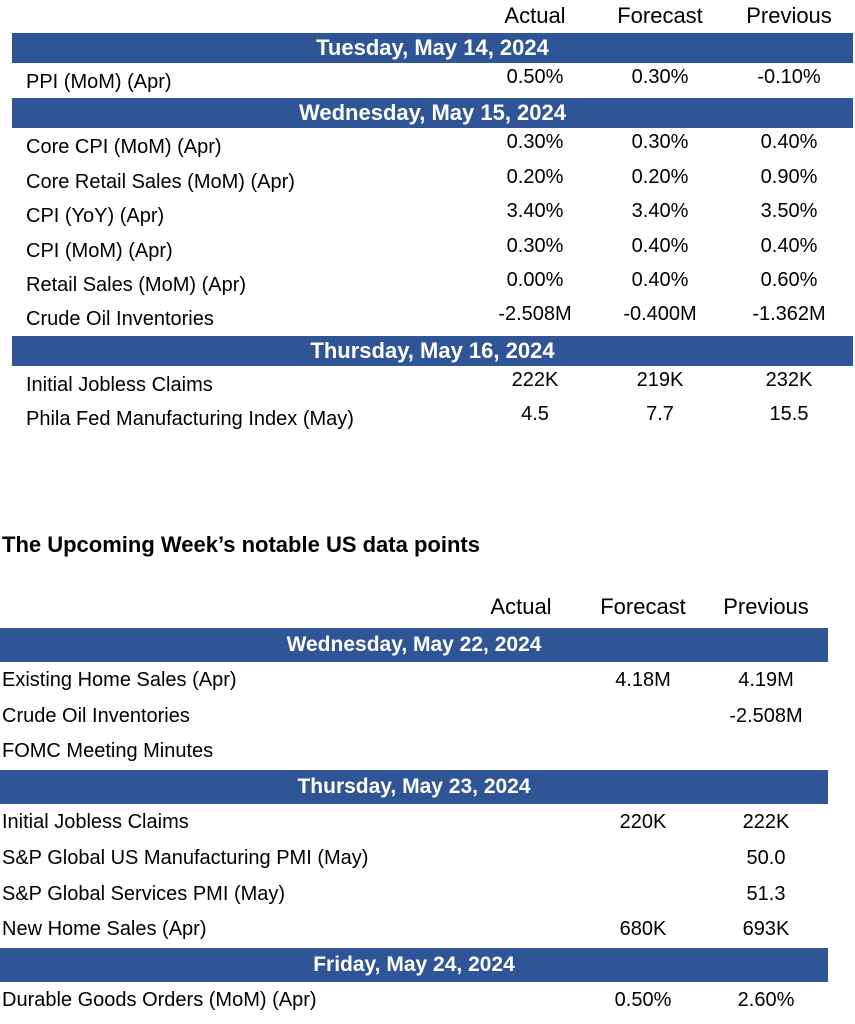  I want to click on row-label: Phila Fed Manufacturing Index (May), so click(190, 419).